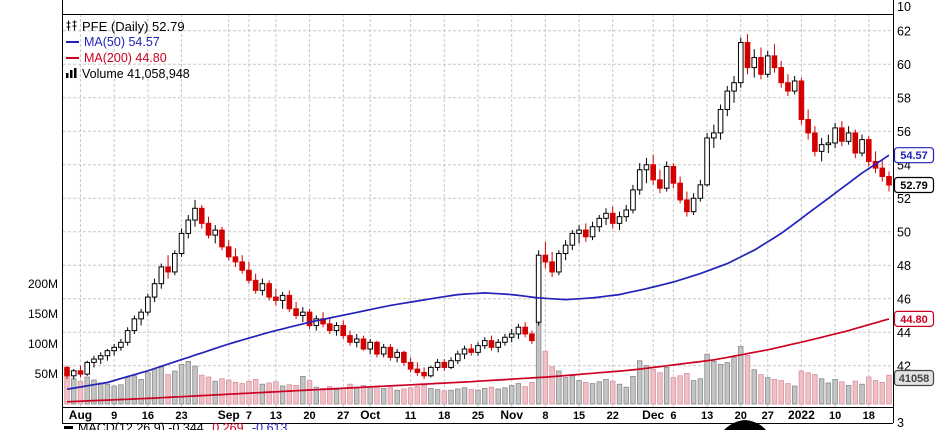 The width and height of the screenshot is (936, 430). What do you see at coordinates (904, 232) in the screenshot?
I see `svg-text: 50` at bounding box center [904, 232].